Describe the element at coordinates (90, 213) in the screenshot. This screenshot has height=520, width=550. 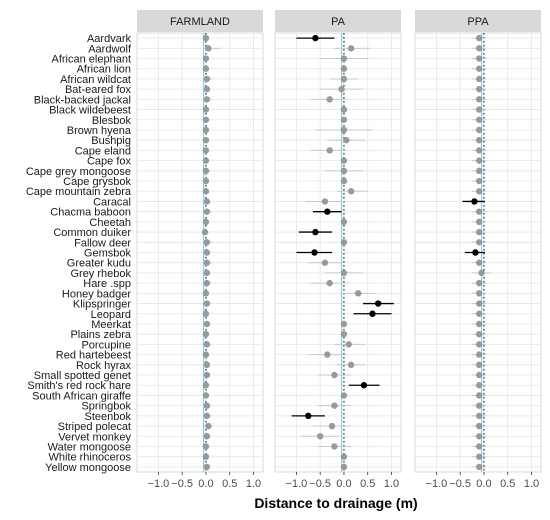
I see `species-label: Chacma baboon` at that location.